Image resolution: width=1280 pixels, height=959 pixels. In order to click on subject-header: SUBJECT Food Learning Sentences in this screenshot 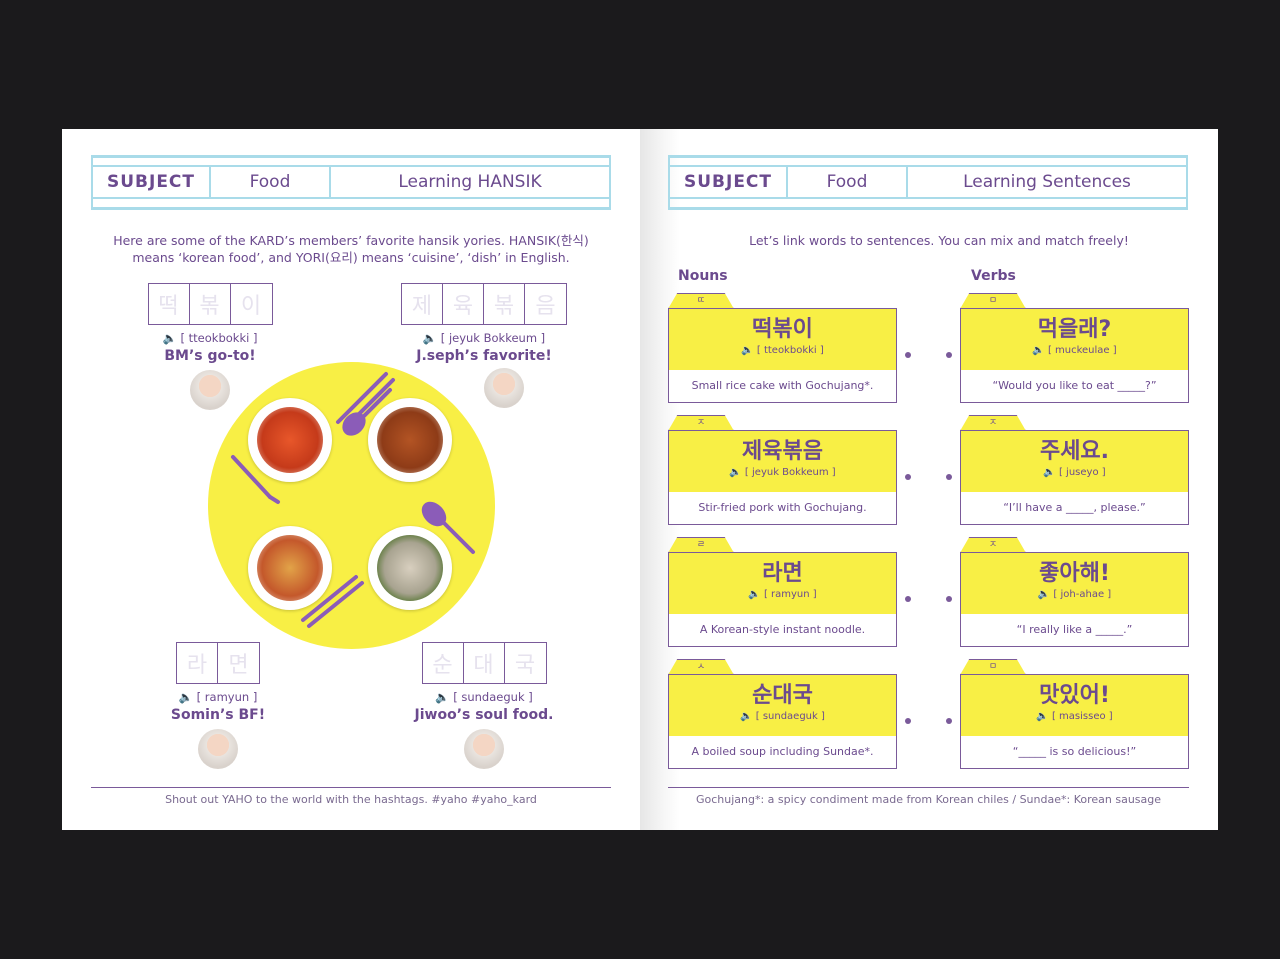, I will do `click(928, 182)`.